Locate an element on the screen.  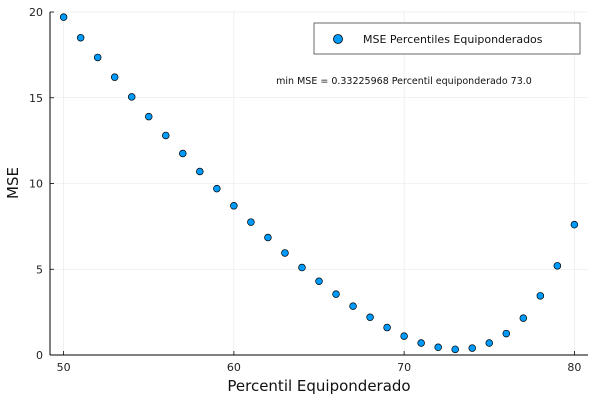
y-tick-label: 20 is located at coordinates (36, 12).